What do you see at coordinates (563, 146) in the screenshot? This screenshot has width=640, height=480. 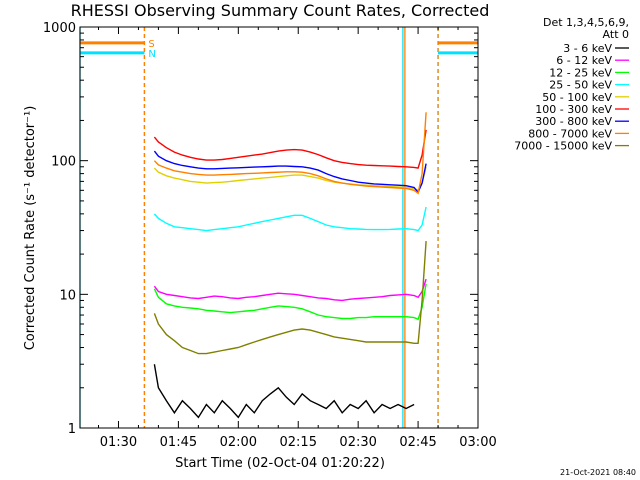 I see `legend-label-8: 7000 - 15000 keV` at bounding box center [563, 146].